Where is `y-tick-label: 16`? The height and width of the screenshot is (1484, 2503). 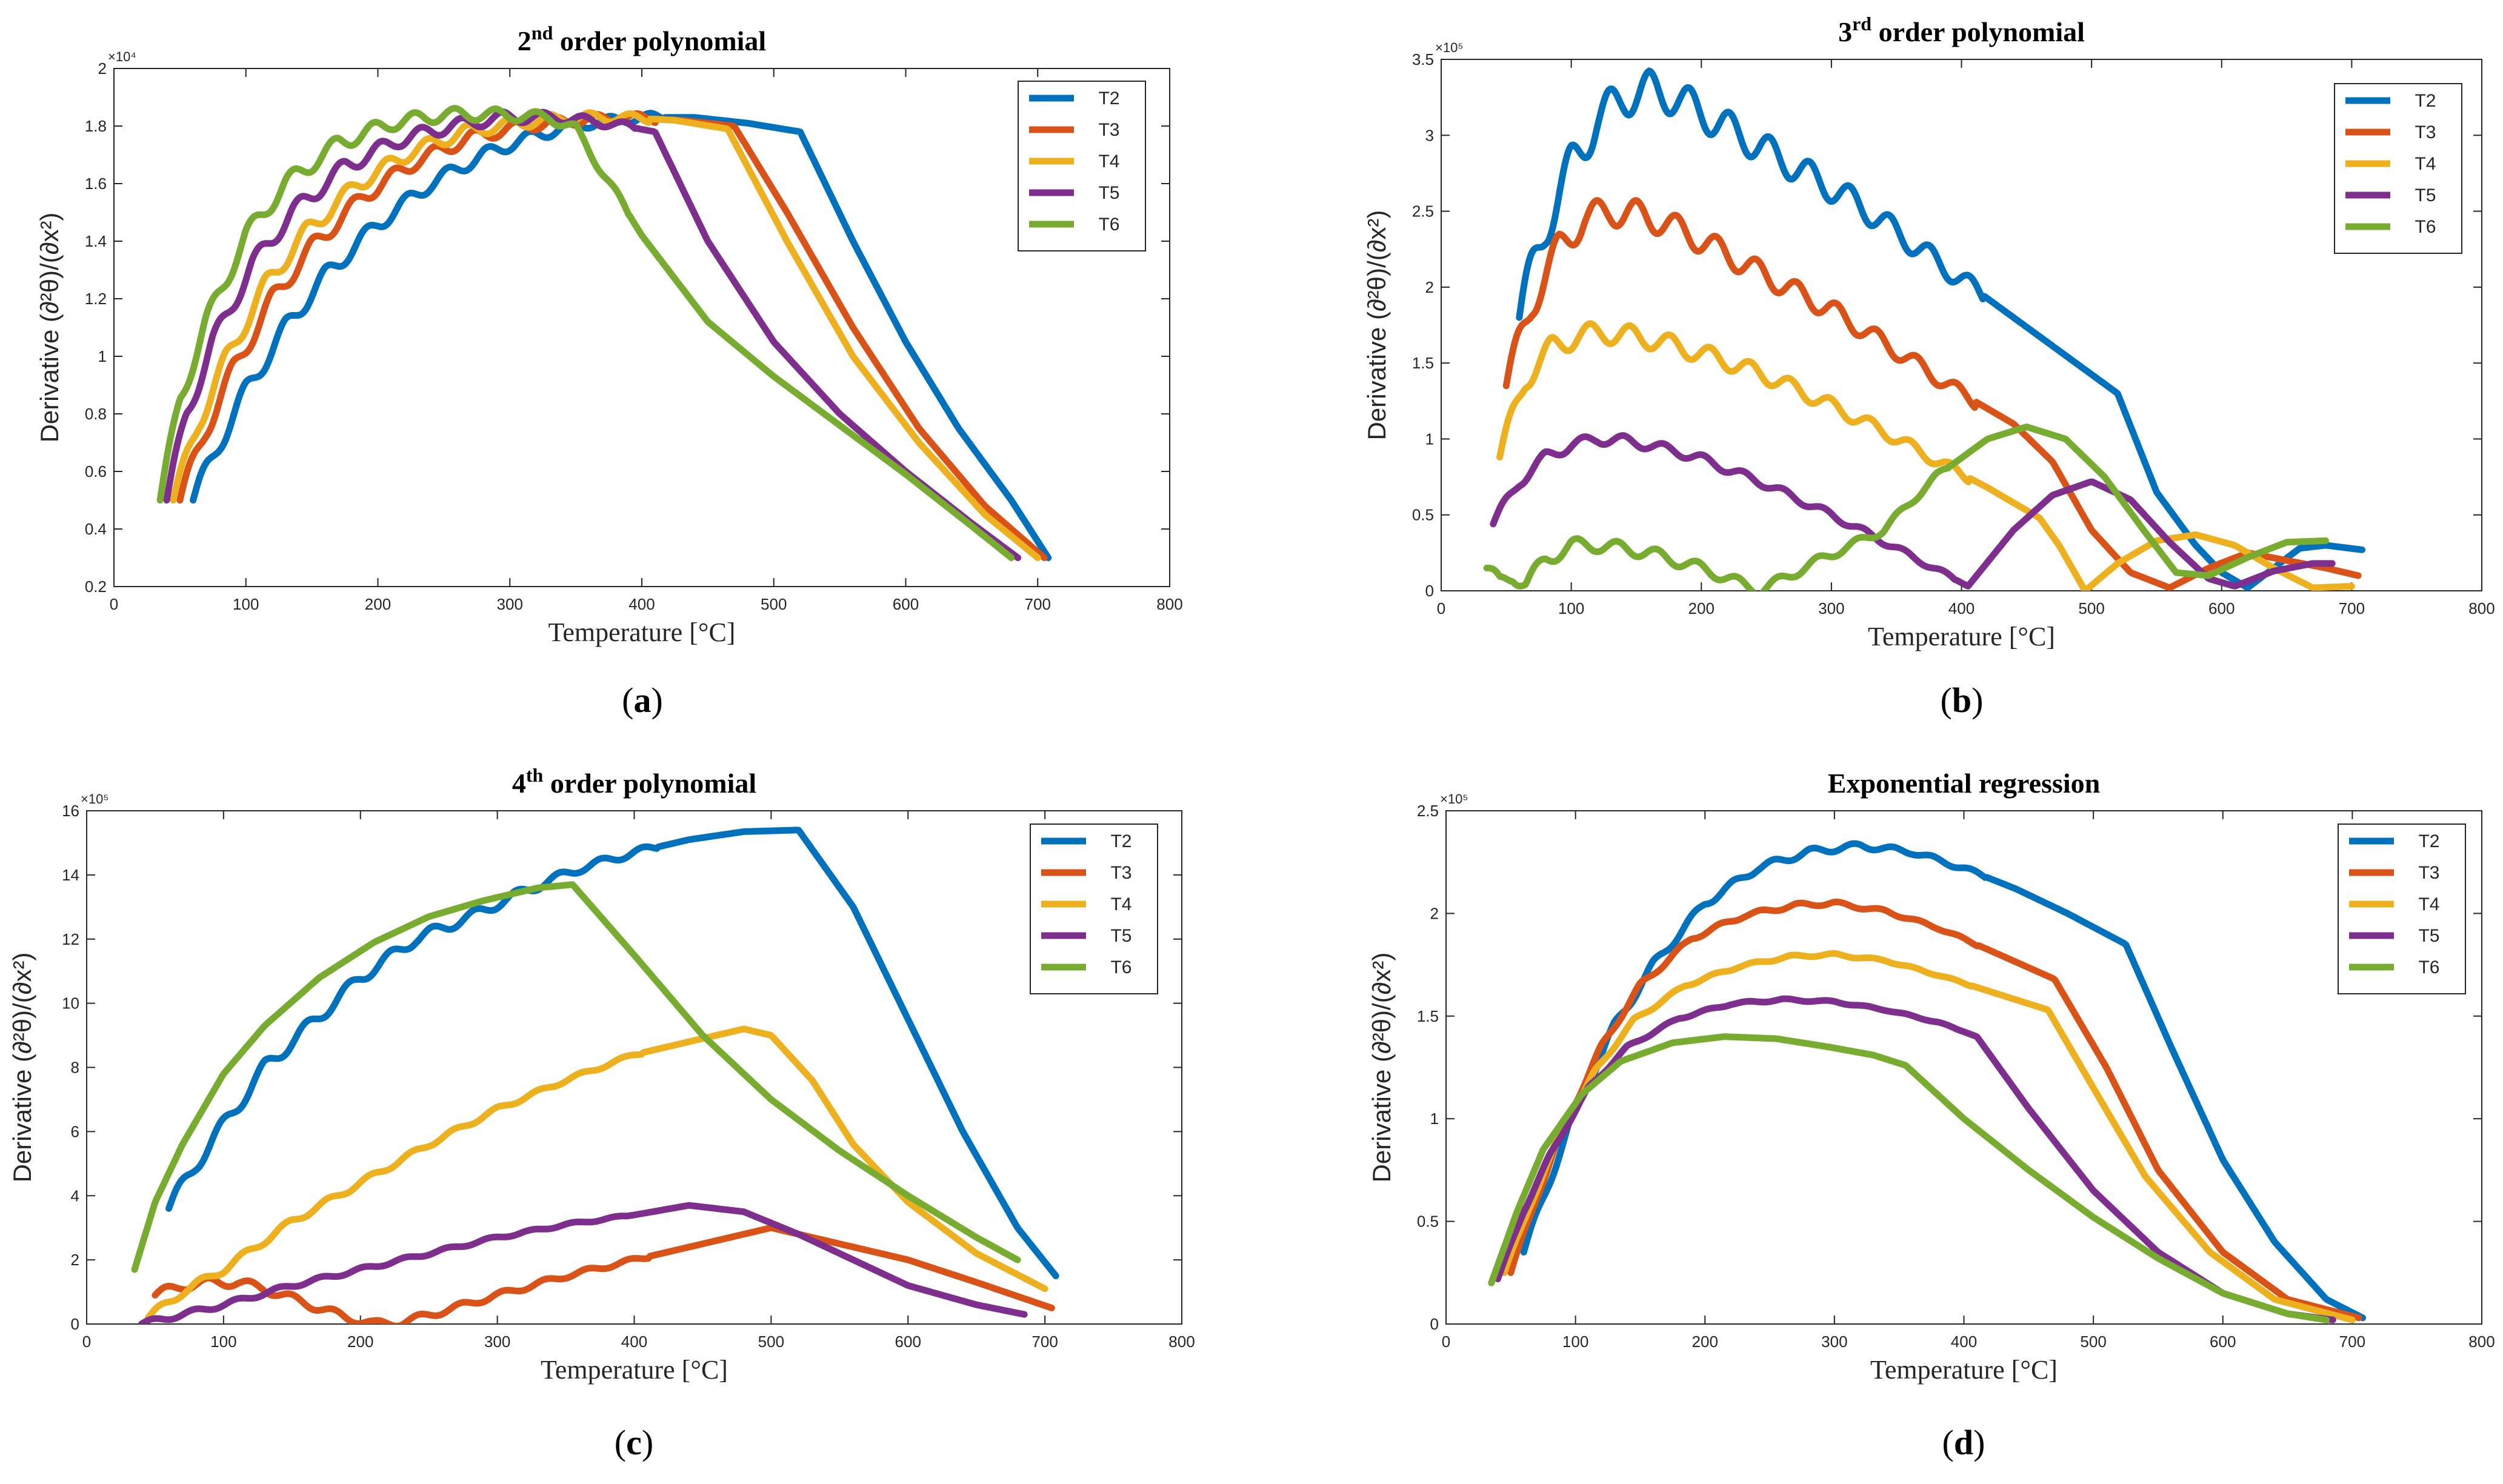
y-tick-label: 16 is located at coordinates (71, 811).